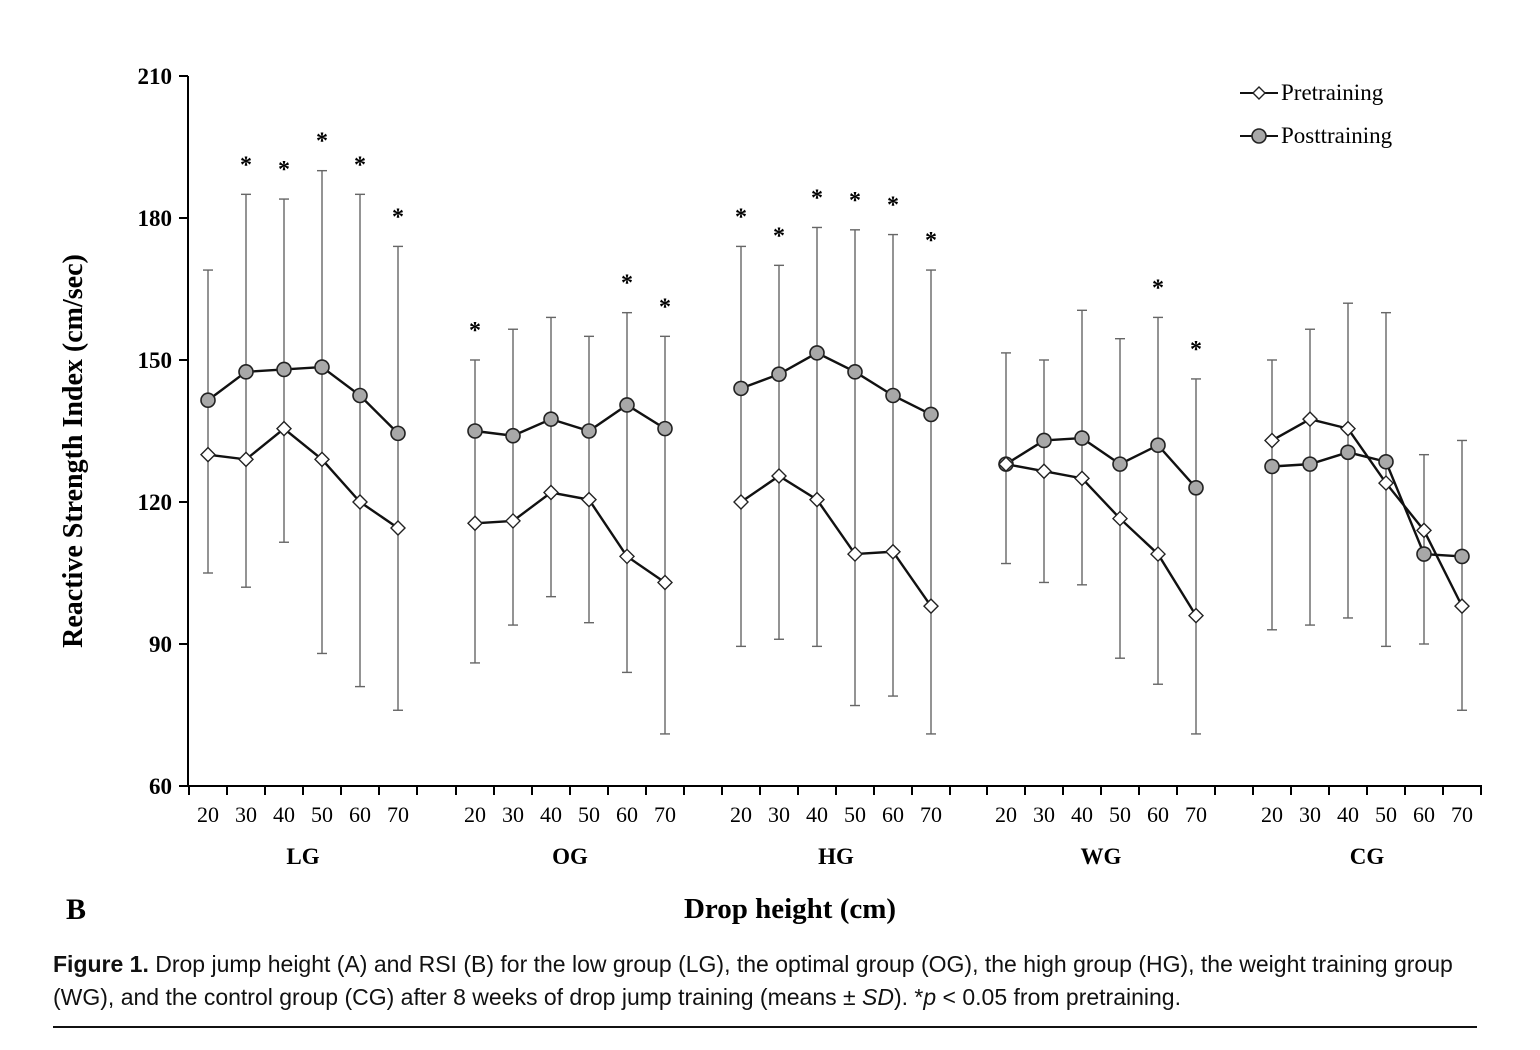  What do you see at coordinates (1332, 92) in the screenshot?
I see `legend-pre-label: Pretraining` at bounding box center [1332, 92].